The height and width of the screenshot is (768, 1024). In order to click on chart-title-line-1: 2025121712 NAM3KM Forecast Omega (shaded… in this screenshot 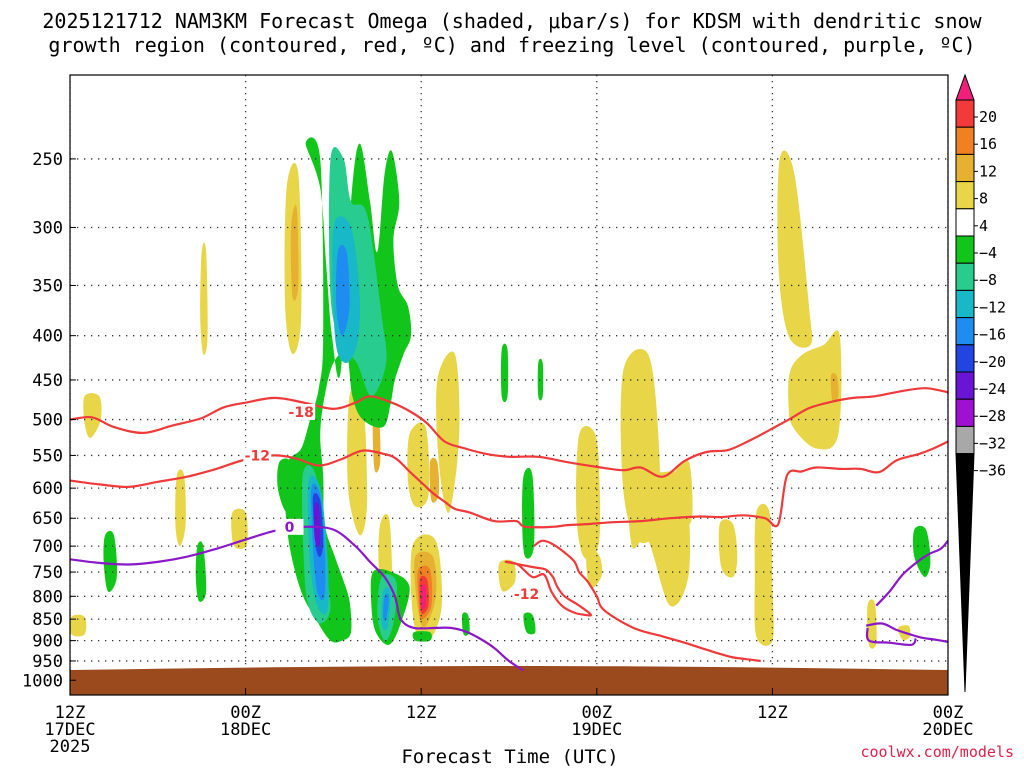, I will do `click(512, 21)`.